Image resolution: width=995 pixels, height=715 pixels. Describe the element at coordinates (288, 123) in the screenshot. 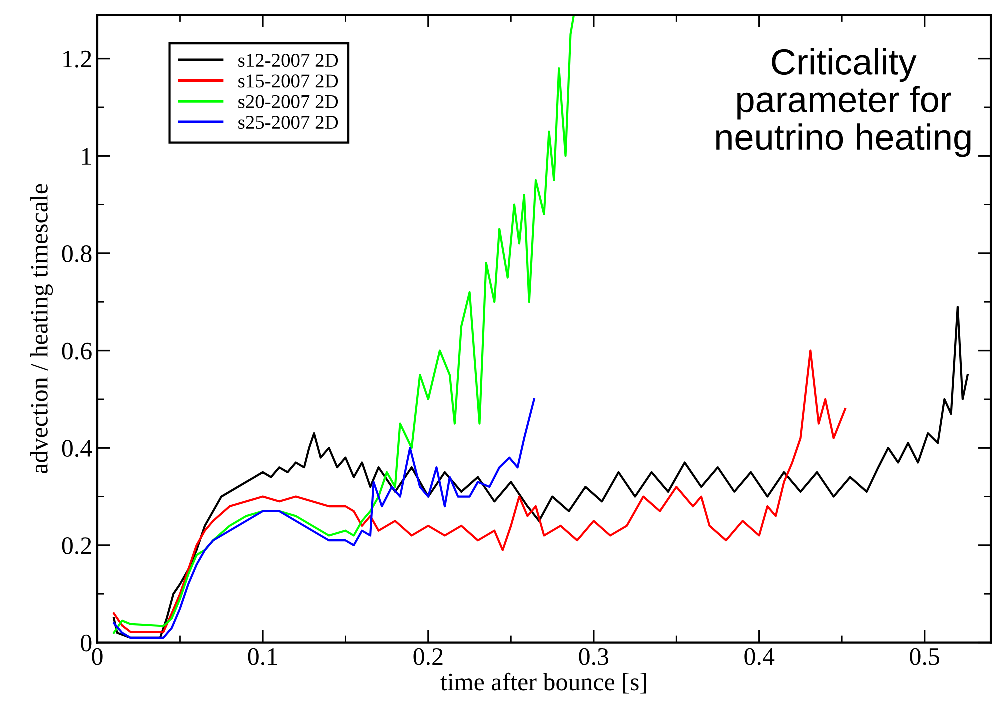

I see `legend-label: s25-2007 2D` at that location.